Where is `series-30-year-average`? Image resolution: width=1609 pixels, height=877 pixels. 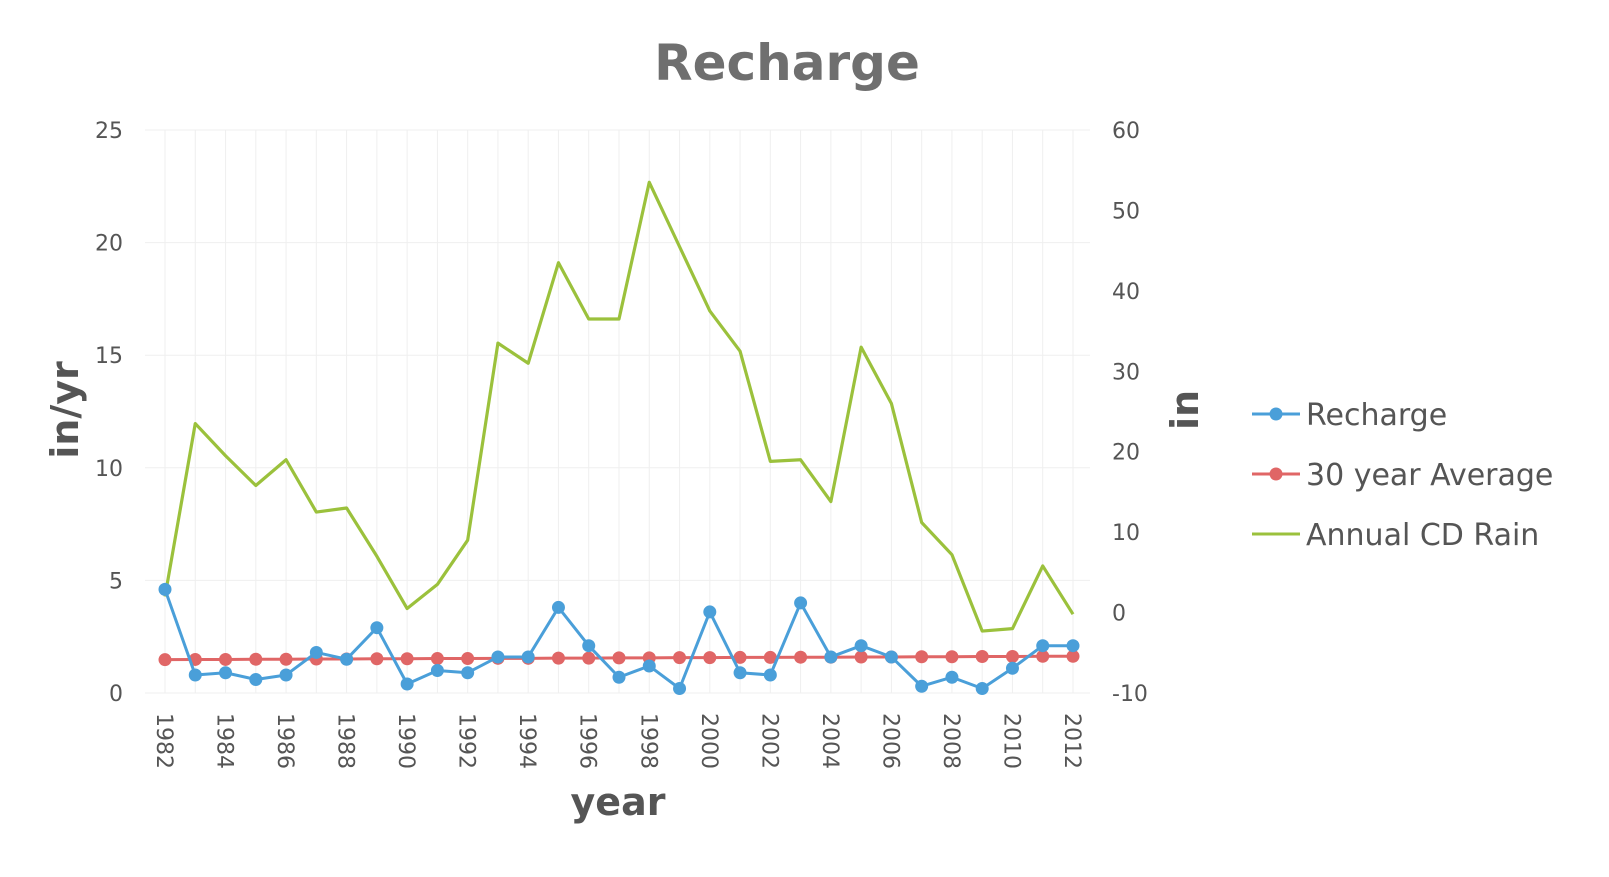 series-30-year-average is located at coordinates (619, 658).